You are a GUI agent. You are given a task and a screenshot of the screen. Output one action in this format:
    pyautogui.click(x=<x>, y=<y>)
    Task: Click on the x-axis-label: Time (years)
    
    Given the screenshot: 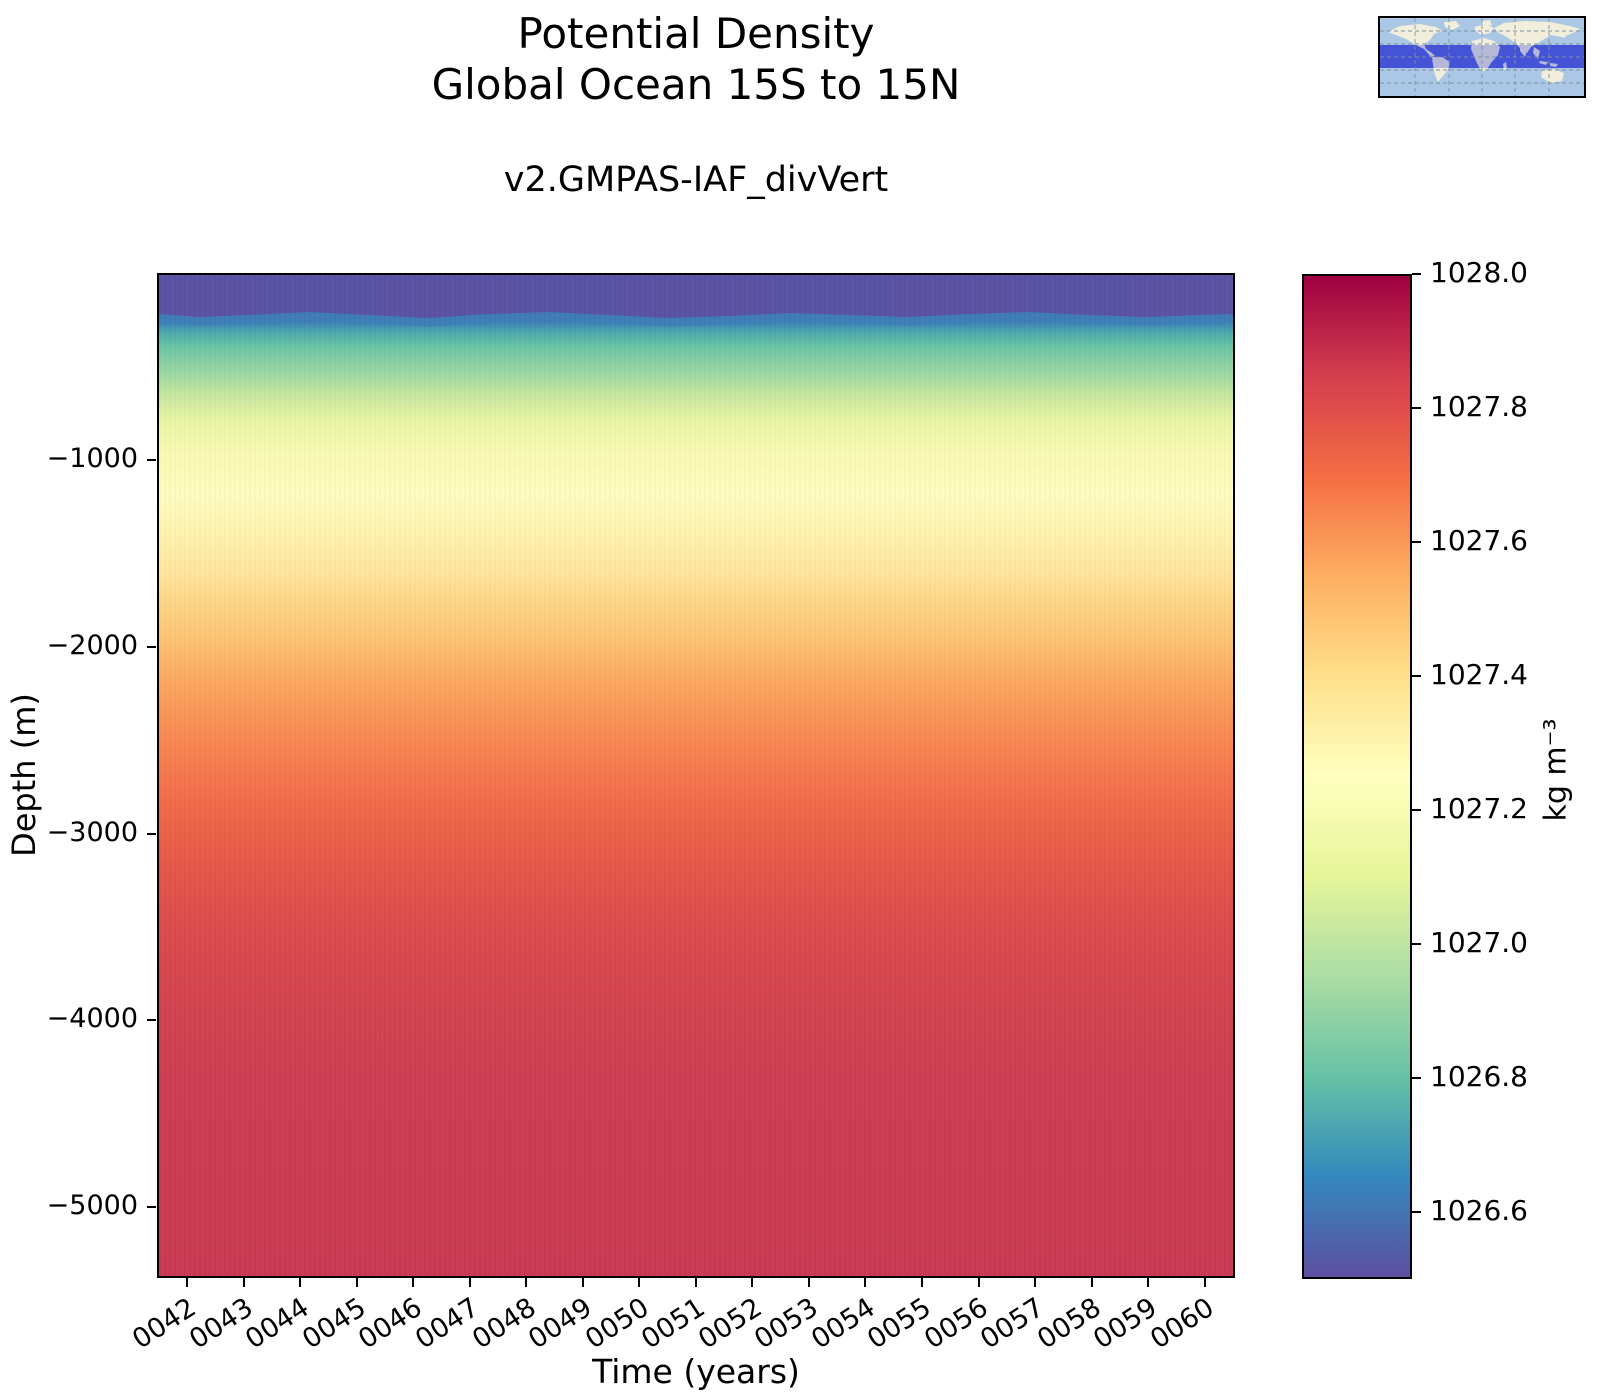 What is the action you would take?
    pyautogui.click(x=696, y=1371)
    